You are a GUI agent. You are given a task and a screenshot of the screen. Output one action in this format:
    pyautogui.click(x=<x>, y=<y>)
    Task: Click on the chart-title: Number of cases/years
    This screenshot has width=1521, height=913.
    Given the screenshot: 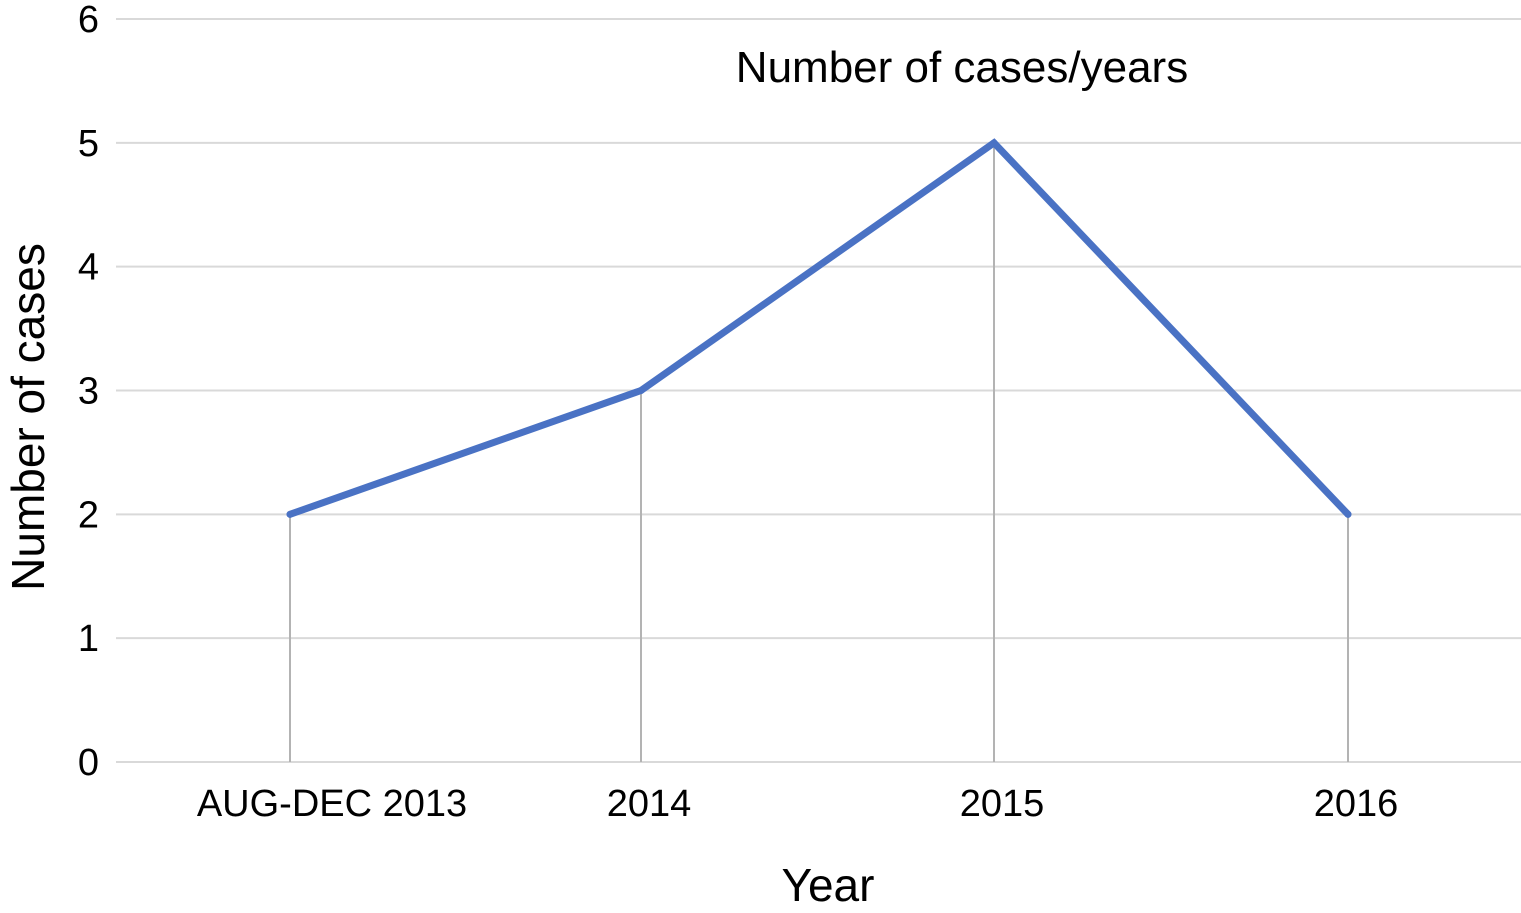 What is the action you would take?
    pyautogui.click(x=962, y=67)
    